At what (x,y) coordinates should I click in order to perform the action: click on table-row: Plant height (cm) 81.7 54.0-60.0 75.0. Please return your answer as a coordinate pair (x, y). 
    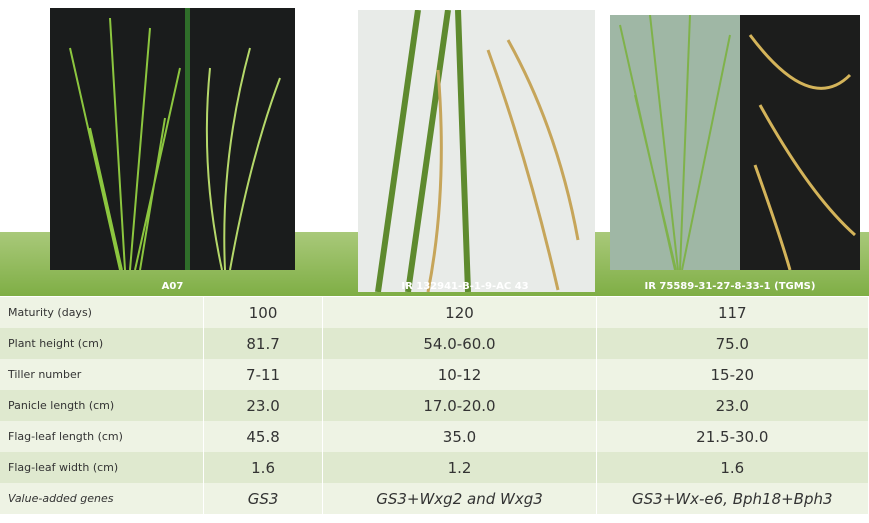
    Looking at the image, I should click on (434, 343).